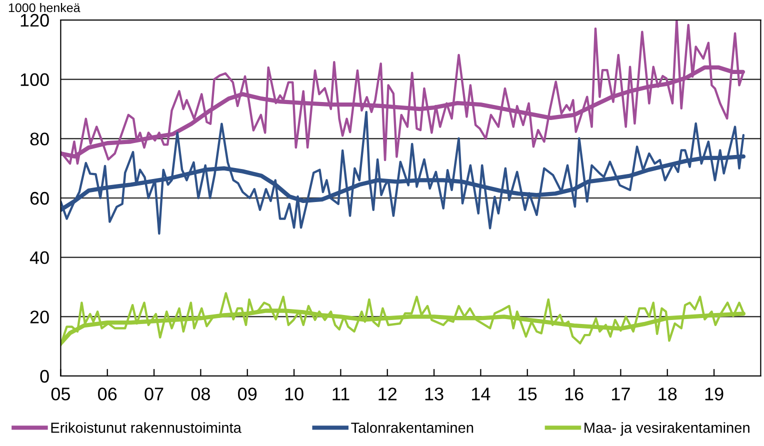 Image resolution: width=764 pixels, height=446 pixels. Describe the element at coordinates (107, 394) in the screenshot. I see `x-tick-label: 06` at that location.